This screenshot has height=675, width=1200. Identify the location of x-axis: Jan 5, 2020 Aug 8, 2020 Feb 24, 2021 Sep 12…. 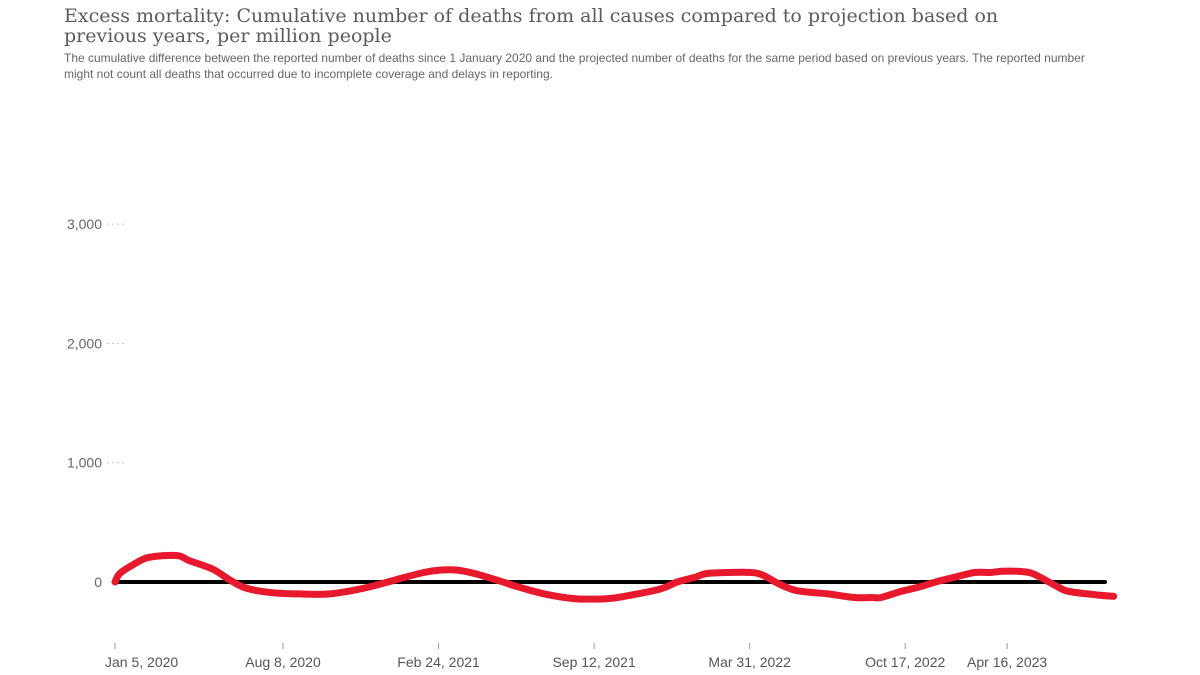
(576, 656).